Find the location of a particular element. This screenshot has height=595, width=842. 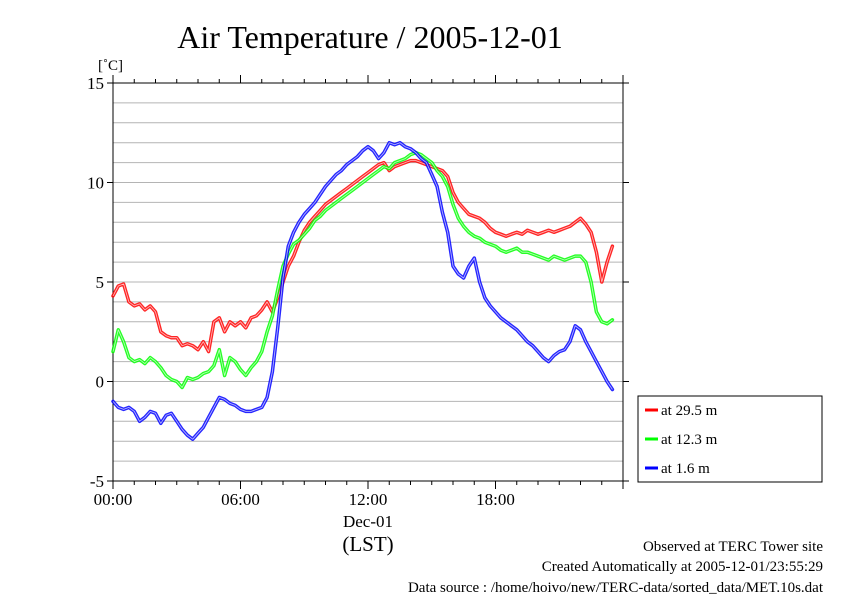

x-tick-label: 06:00 is located at coordinates (240, 499).